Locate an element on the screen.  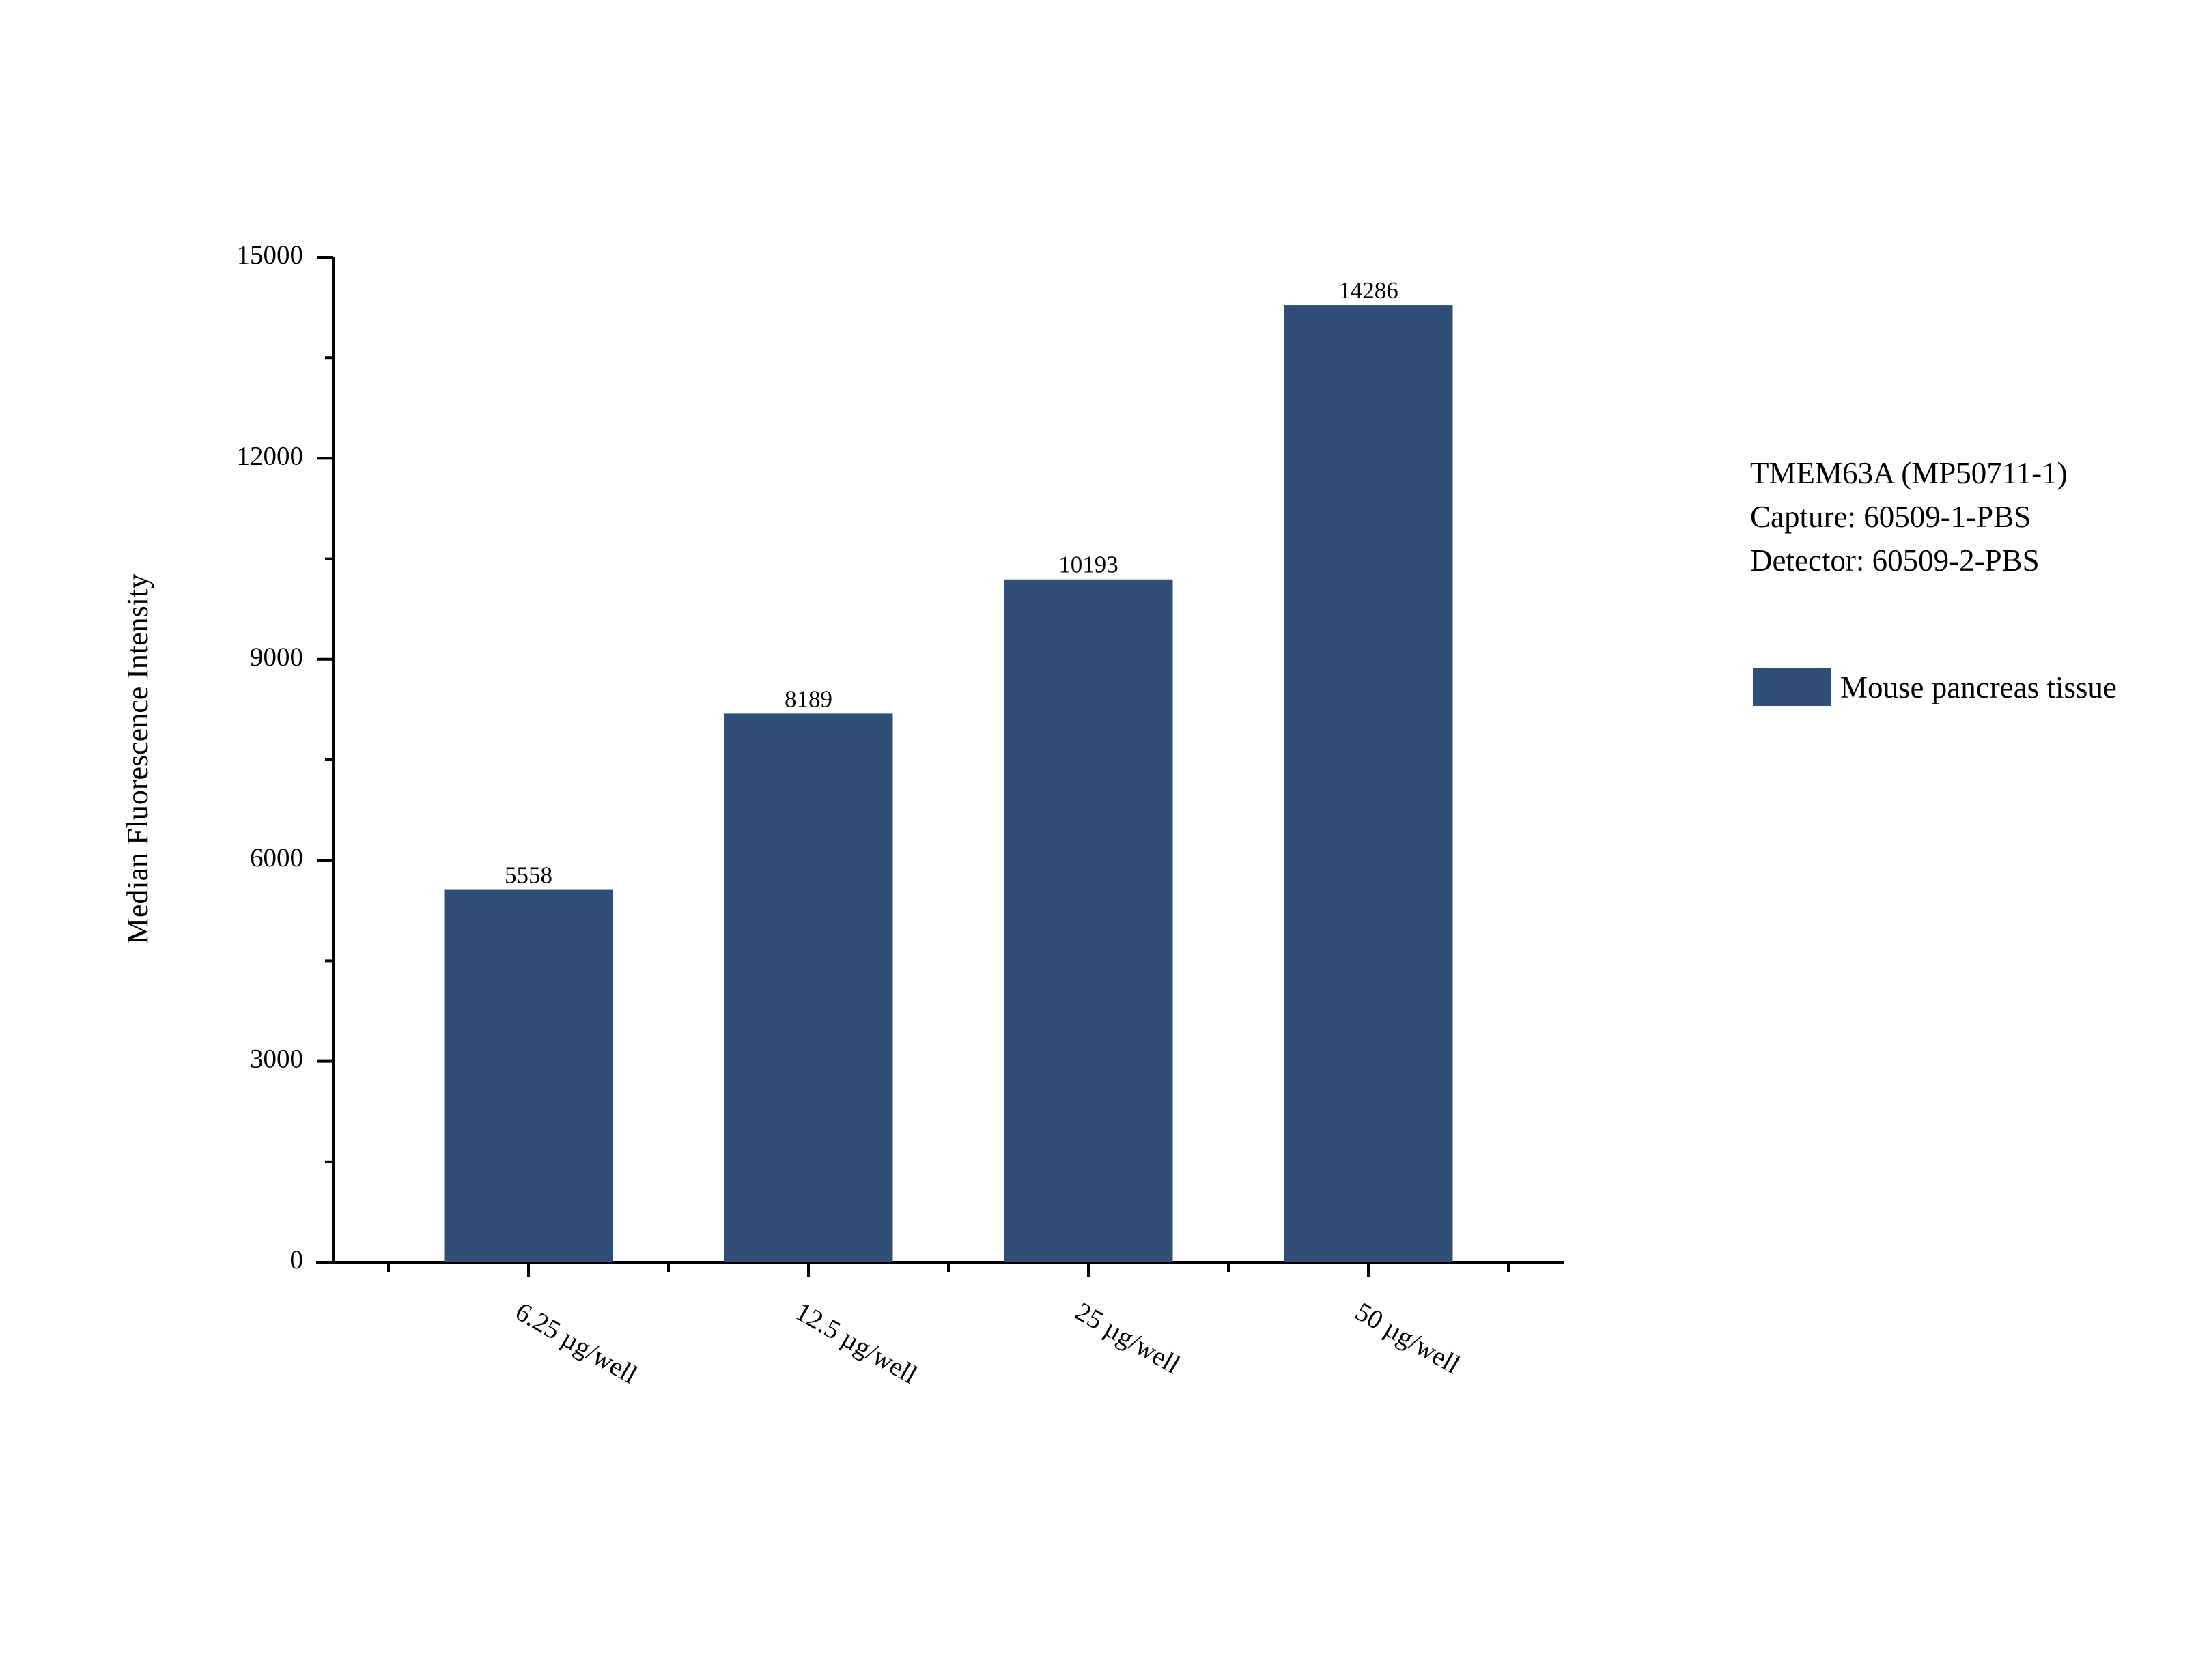
annotation: Detector: 60509-2-PBS is located at coordinates (1895, 560).